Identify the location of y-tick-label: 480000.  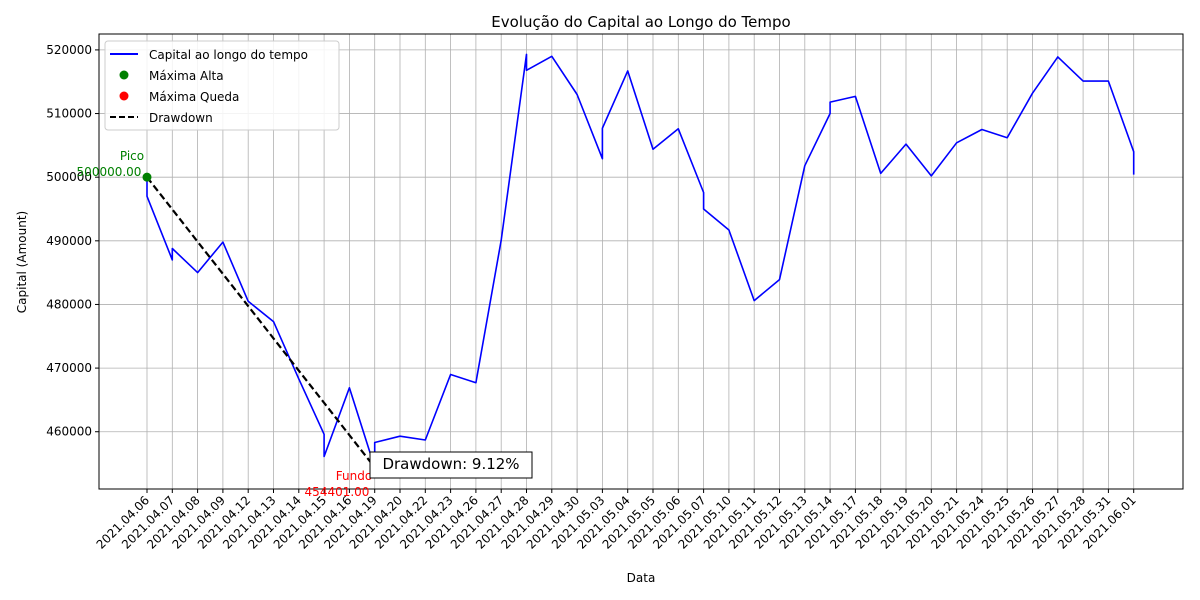
(69, 304).